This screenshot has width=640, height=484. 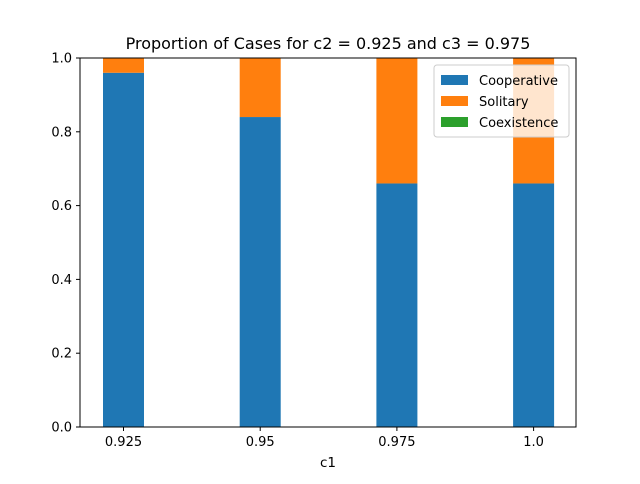 I want to click on x-tick-label: 0.95, so click(x=260, y=442).